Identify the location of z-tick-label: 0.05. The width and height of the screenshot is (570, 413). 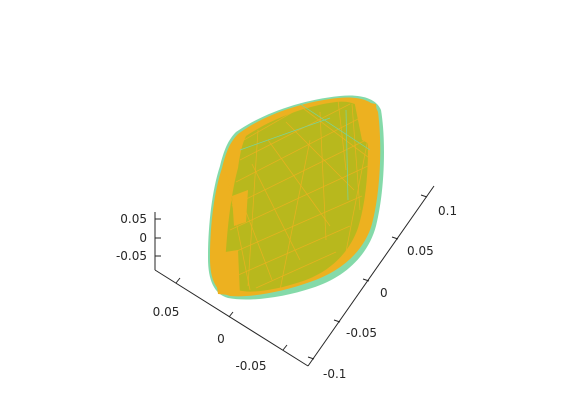
(133, 219).